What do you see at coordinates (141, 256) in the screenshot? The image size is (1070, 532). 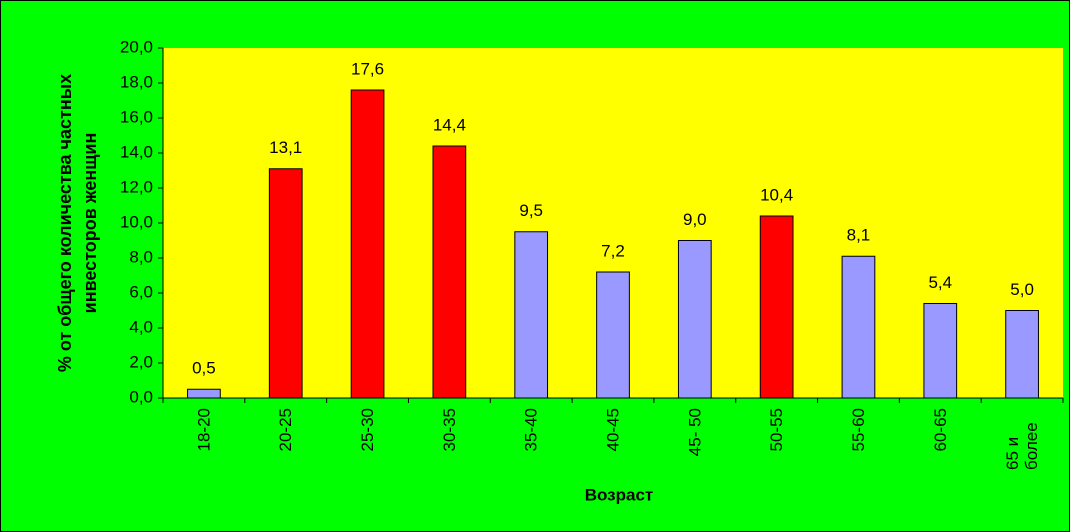 I see `y-tick-label: 8,0` at bounding box center [141, 256].